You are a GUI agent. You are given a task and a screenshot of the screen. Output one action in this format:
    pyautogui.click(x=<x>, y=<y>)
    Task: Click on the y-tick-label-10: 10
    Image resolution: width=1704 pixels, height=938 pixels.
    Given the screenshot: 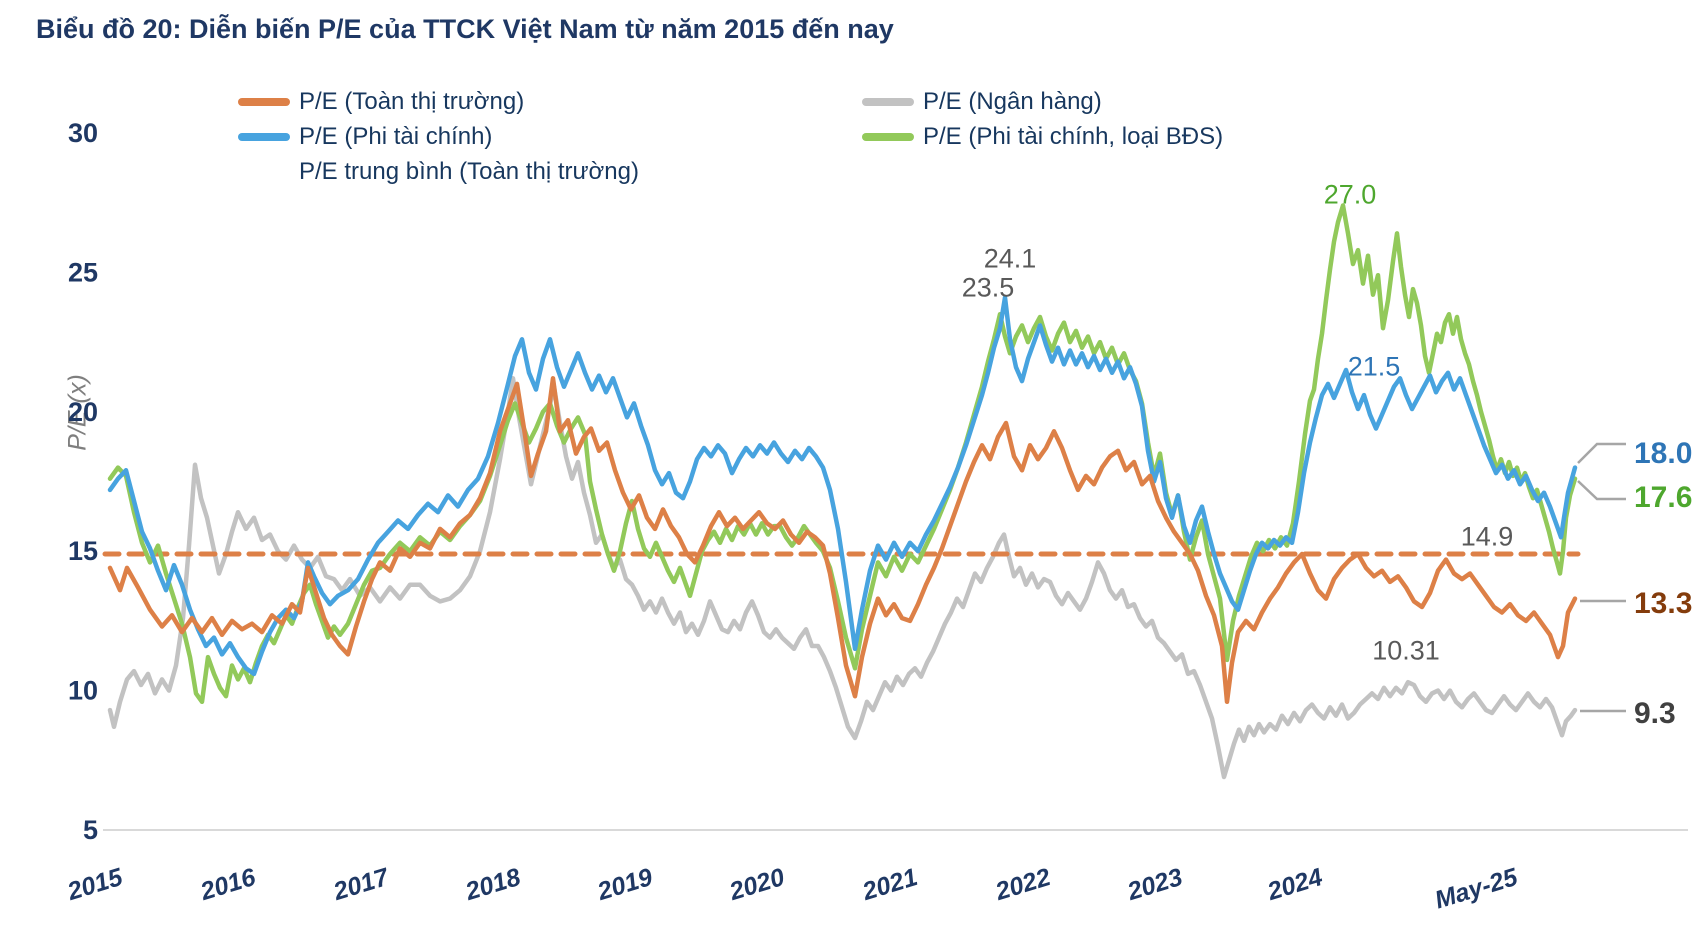 What is the action you would take?
    pyautogui.click(x=83, y=691)
    